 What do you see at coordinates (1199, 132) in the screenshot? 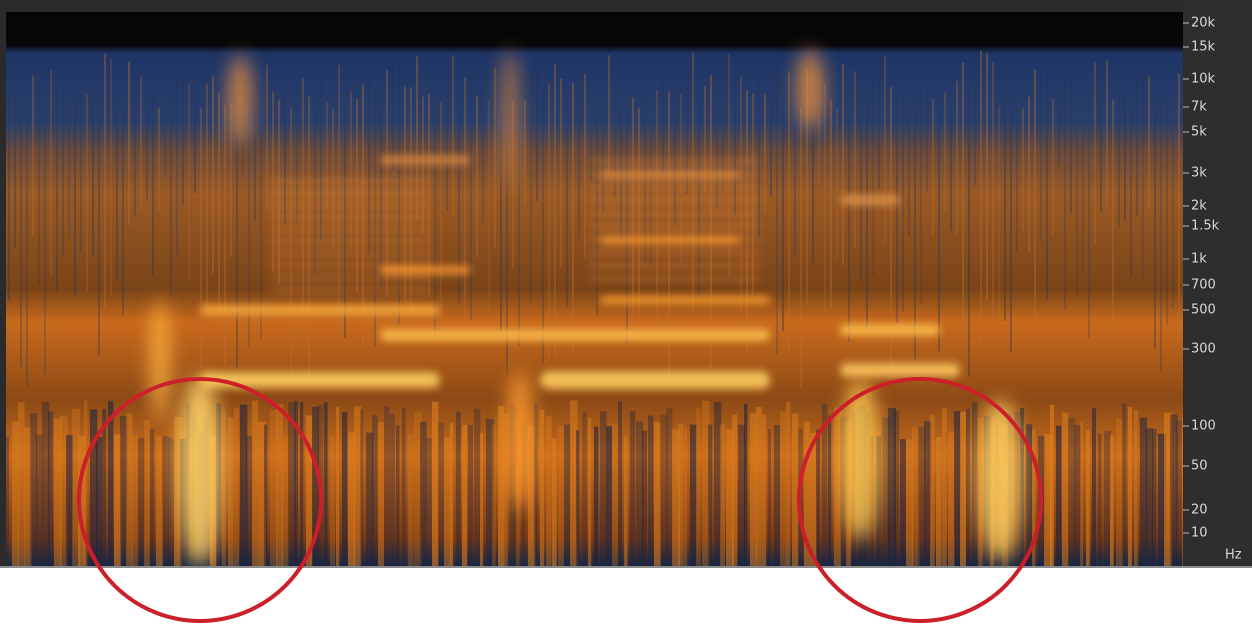
I see `tick-label: 5k` at bounding box center [1199, 132].